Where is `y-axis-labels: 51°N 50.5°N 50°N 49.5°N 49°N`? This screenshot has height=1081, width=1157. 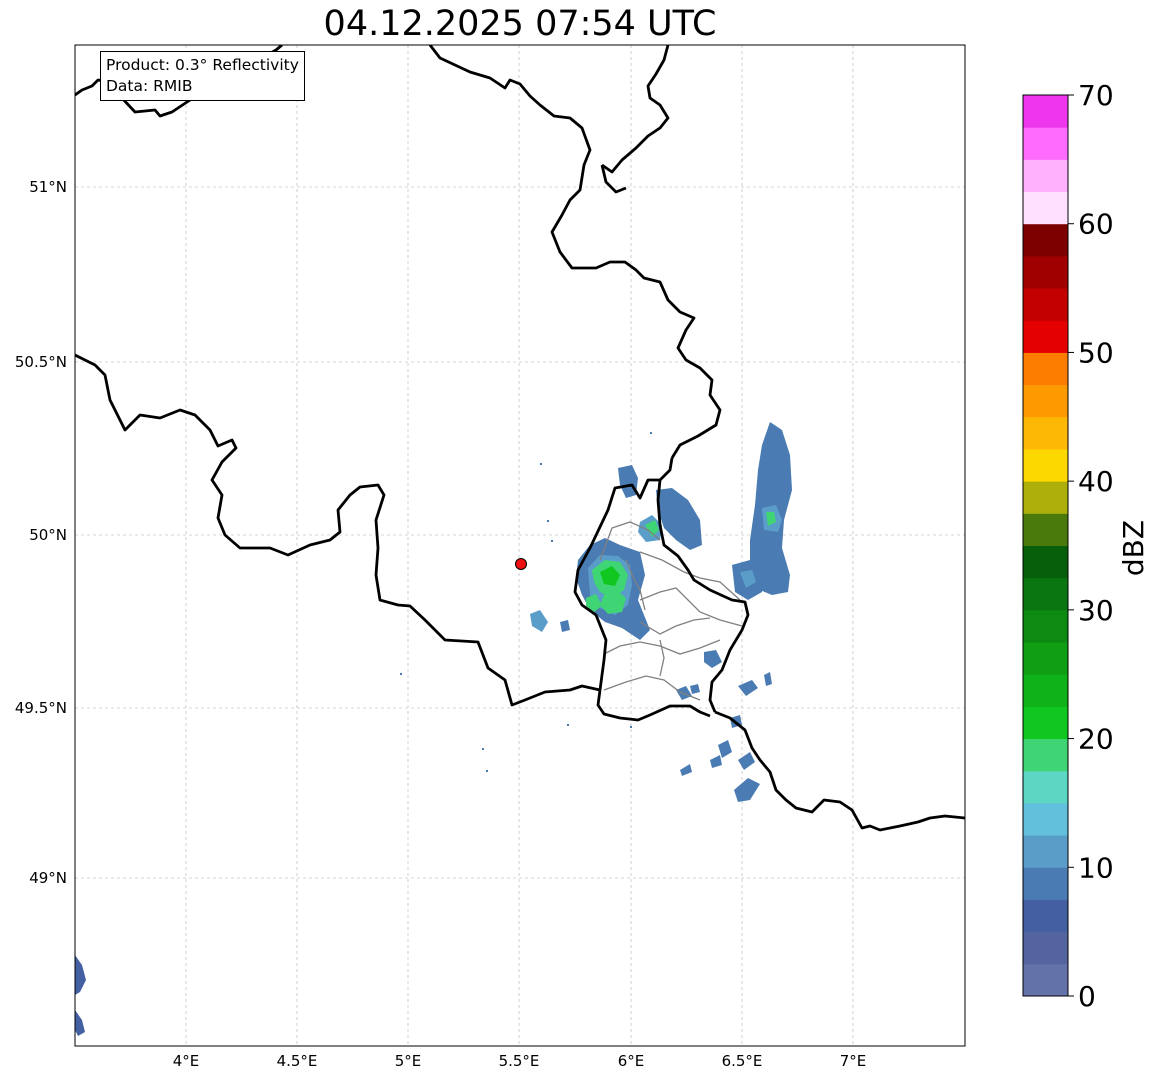
y-axis-labels: 51°N 50.5°N 50°N 49.5°N 49°N is located at coordinates (41, 532).